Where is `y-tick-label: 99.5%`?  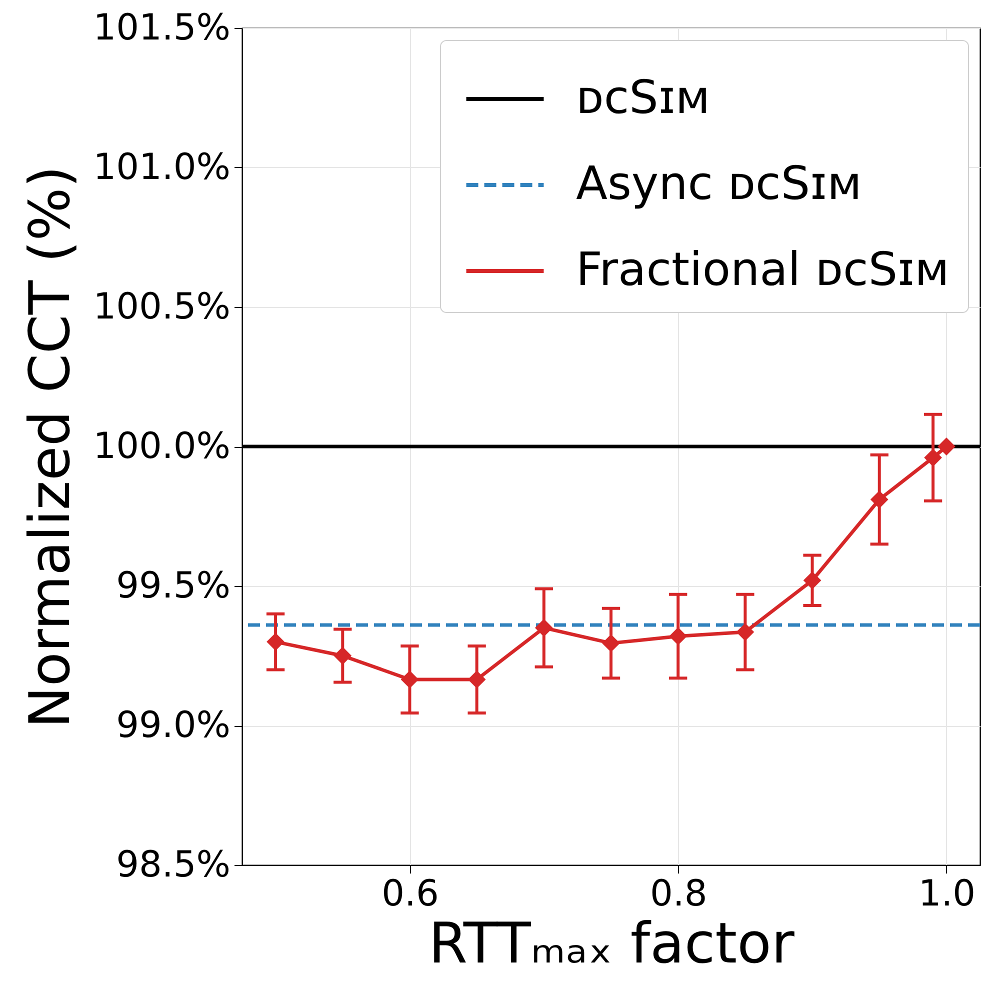
y-tick-label: 99.5% is located at coordinates (173, 586).